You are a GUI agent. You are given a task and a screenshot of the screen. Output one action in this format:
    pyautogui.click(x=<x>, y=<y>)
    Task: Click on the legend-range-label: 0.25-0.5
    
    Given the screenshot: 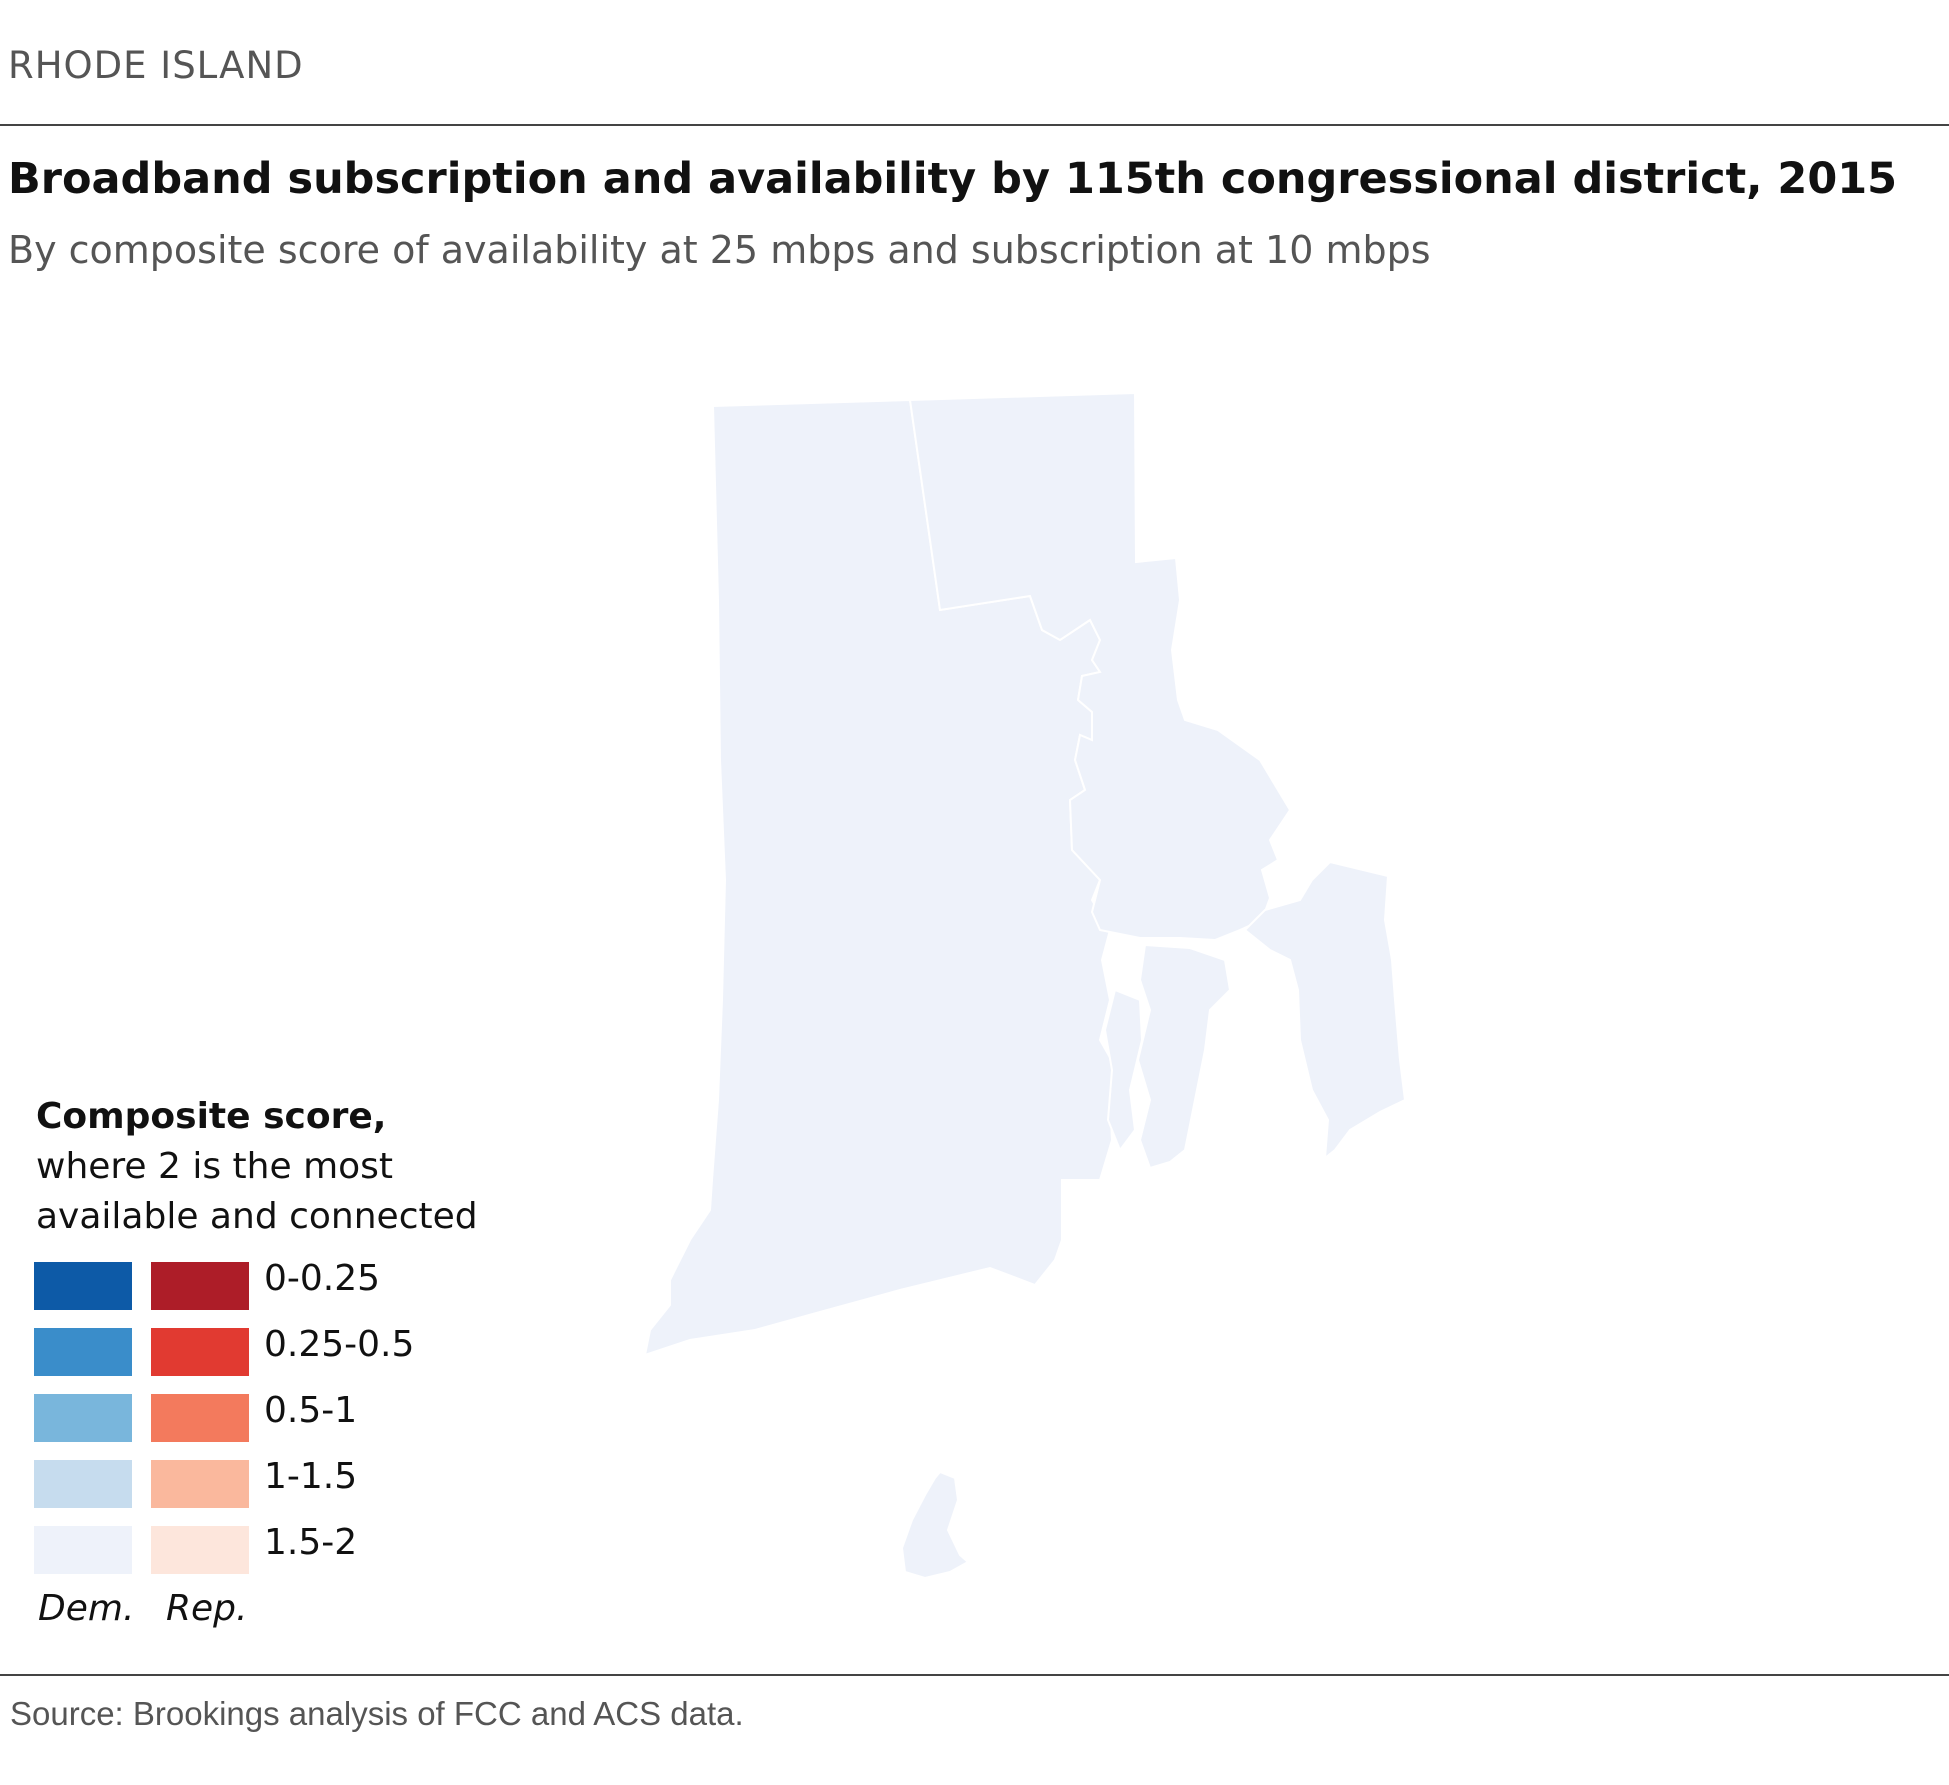 What is the action you would take?
    pyautogui.click(x=339, y=1344)
    